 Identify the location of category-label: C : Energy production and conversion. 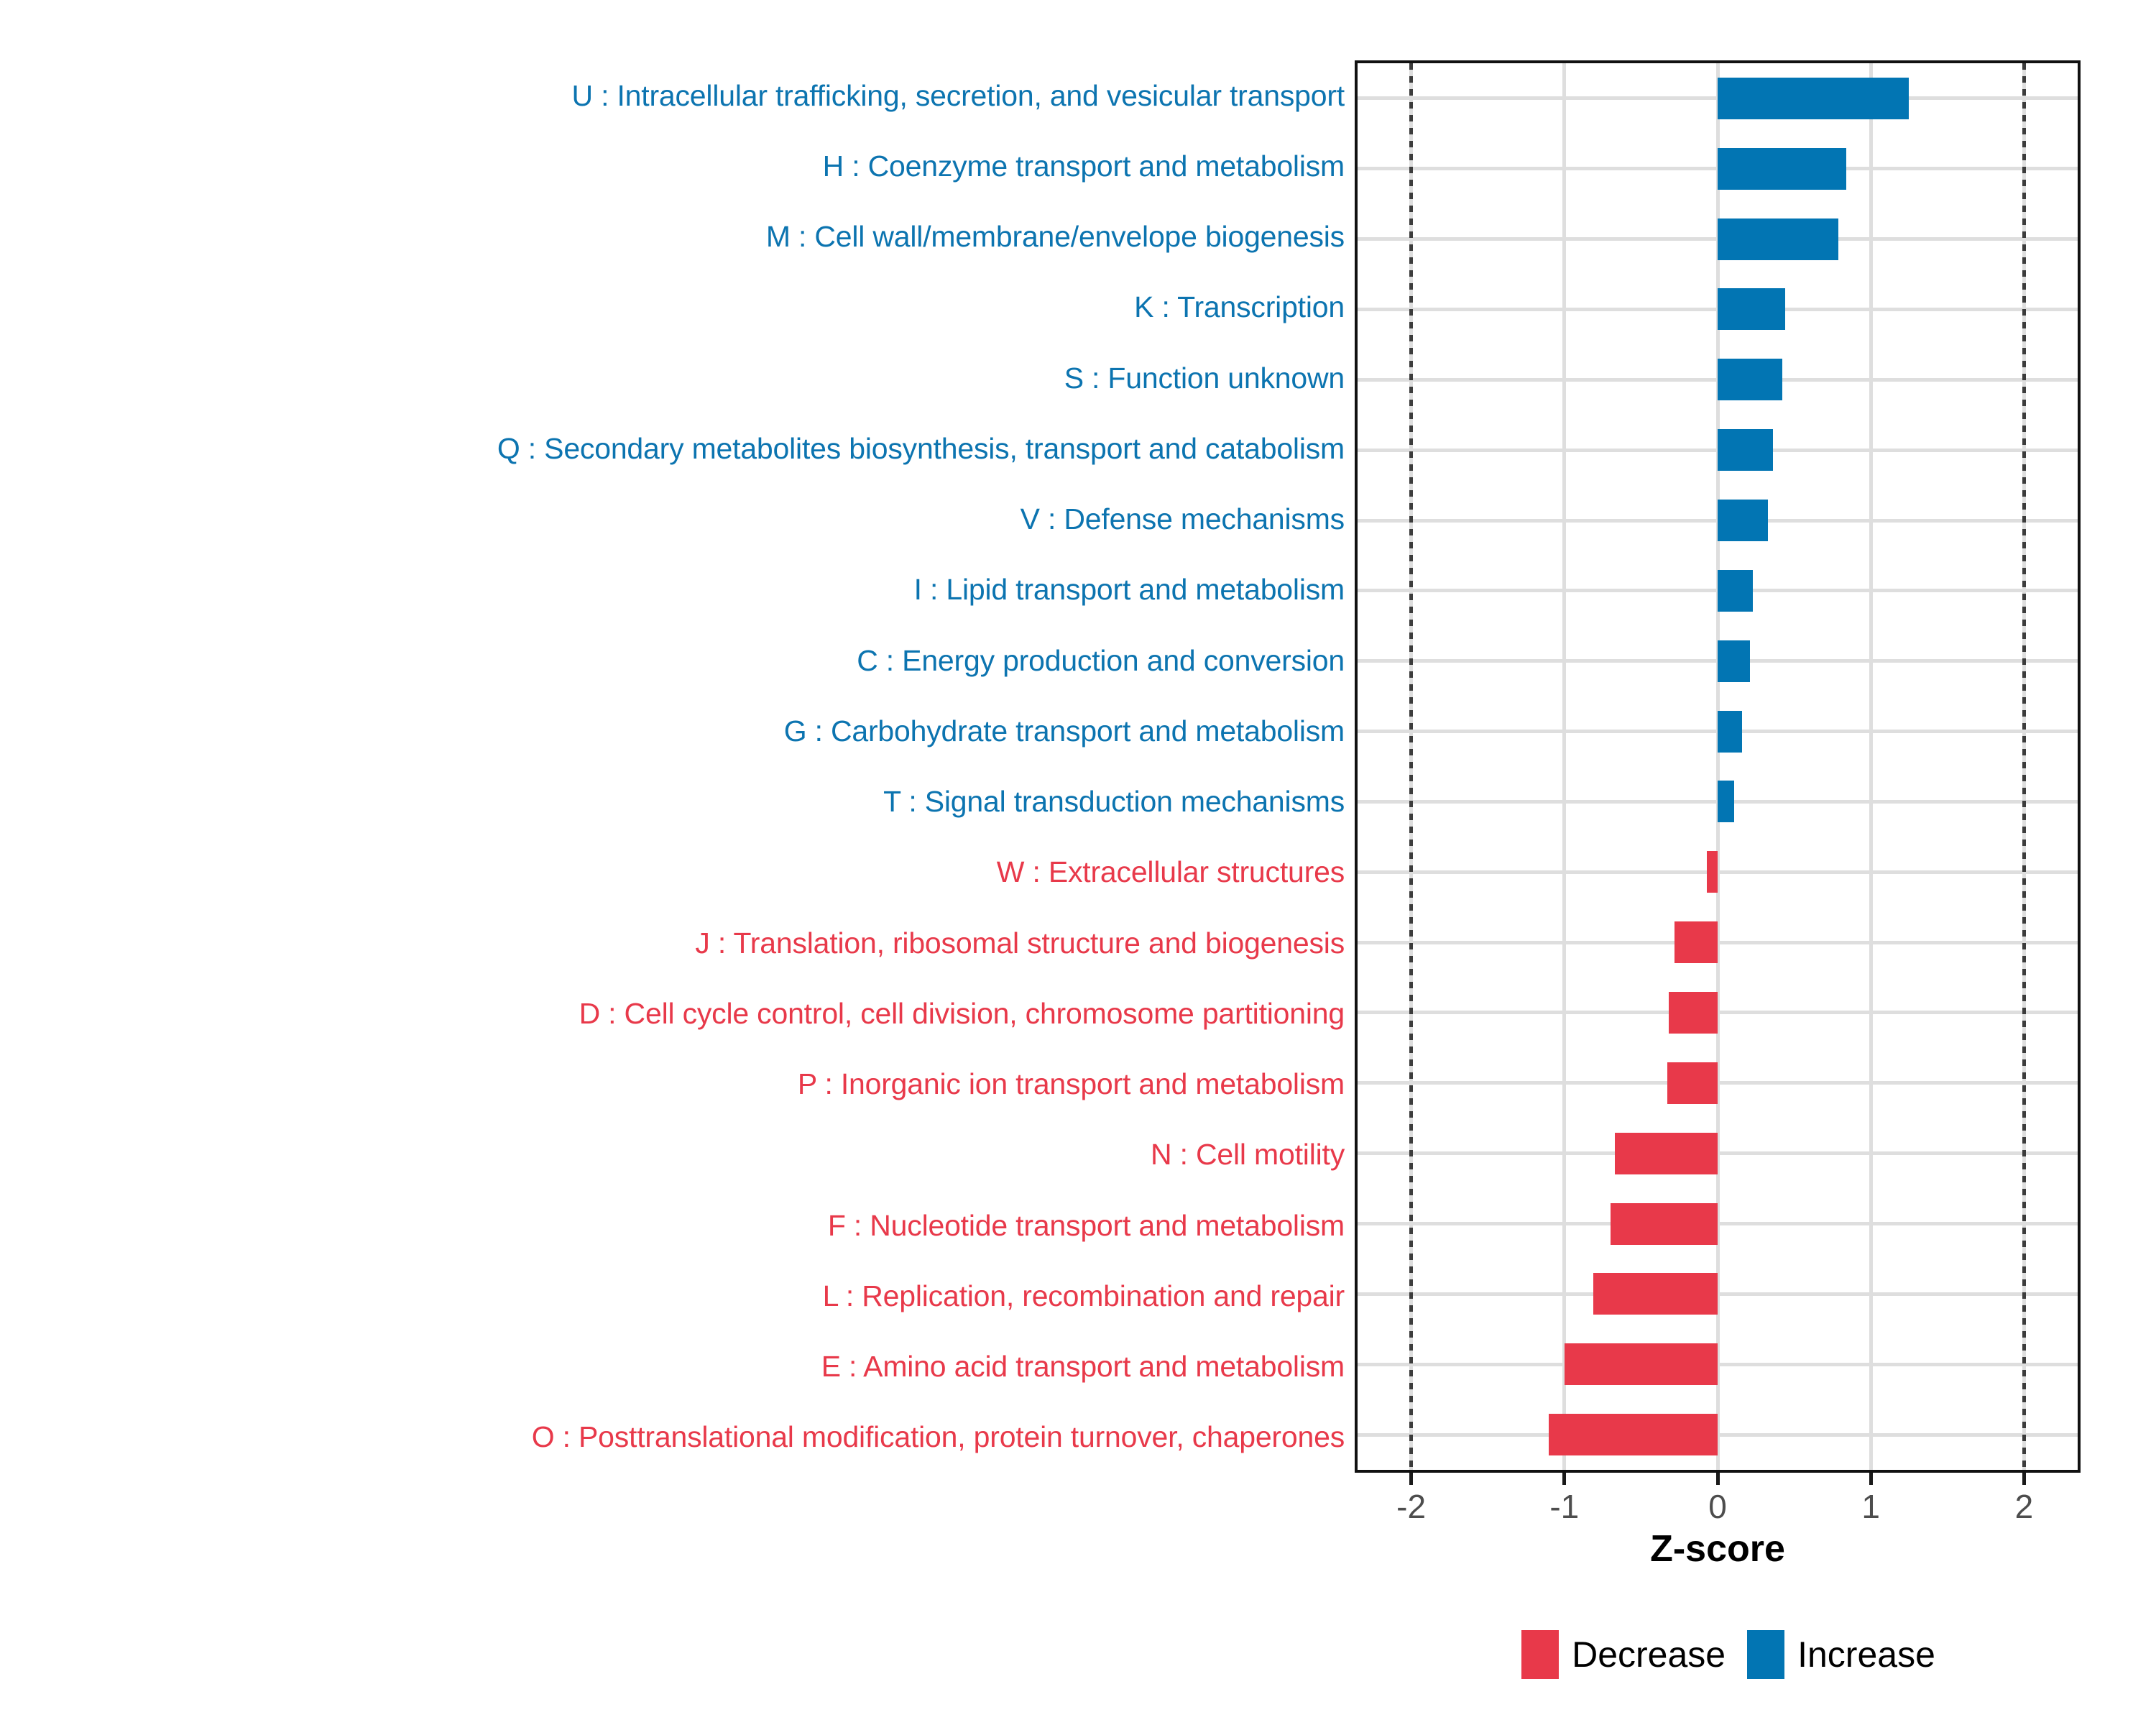
(1101, 660).